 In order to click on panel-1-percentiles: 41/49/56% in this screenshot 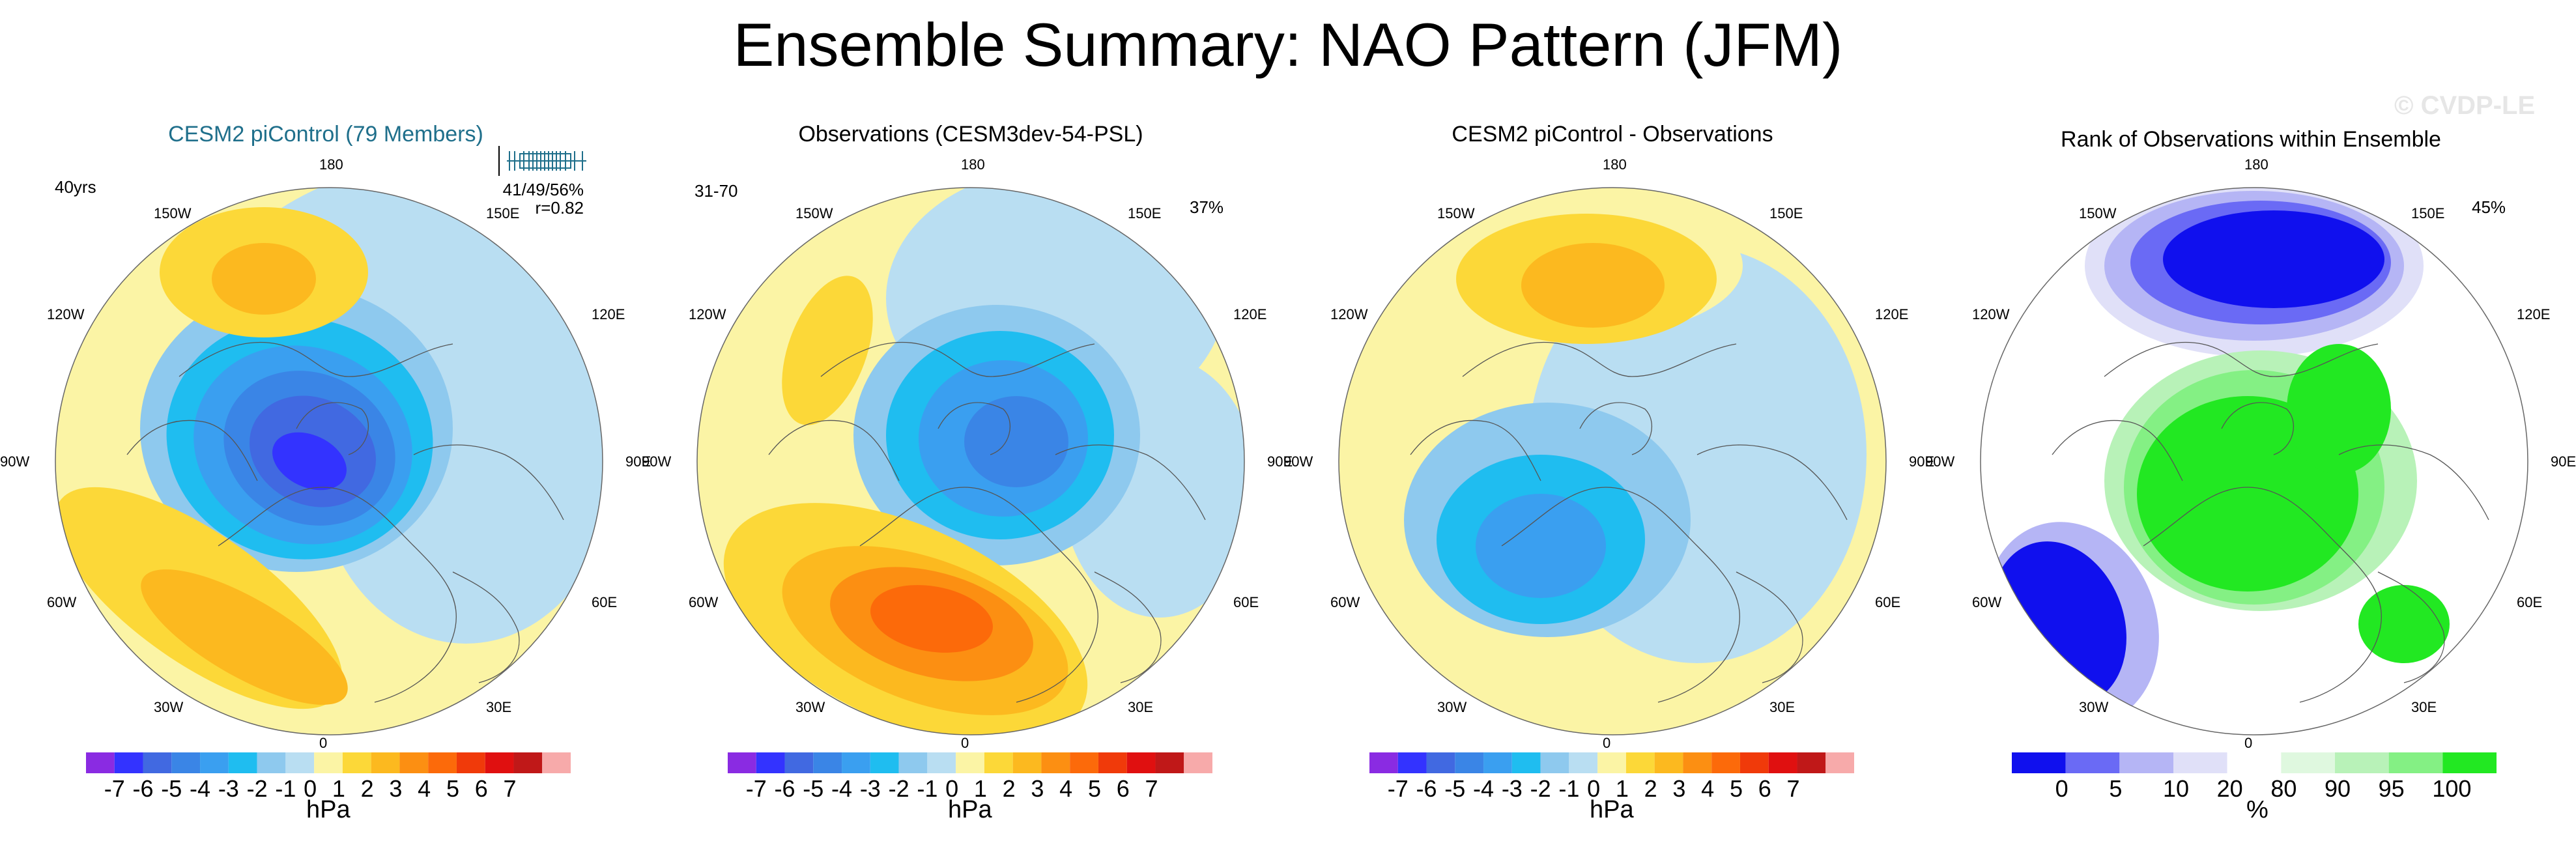, I will do `click(543, 190)`.